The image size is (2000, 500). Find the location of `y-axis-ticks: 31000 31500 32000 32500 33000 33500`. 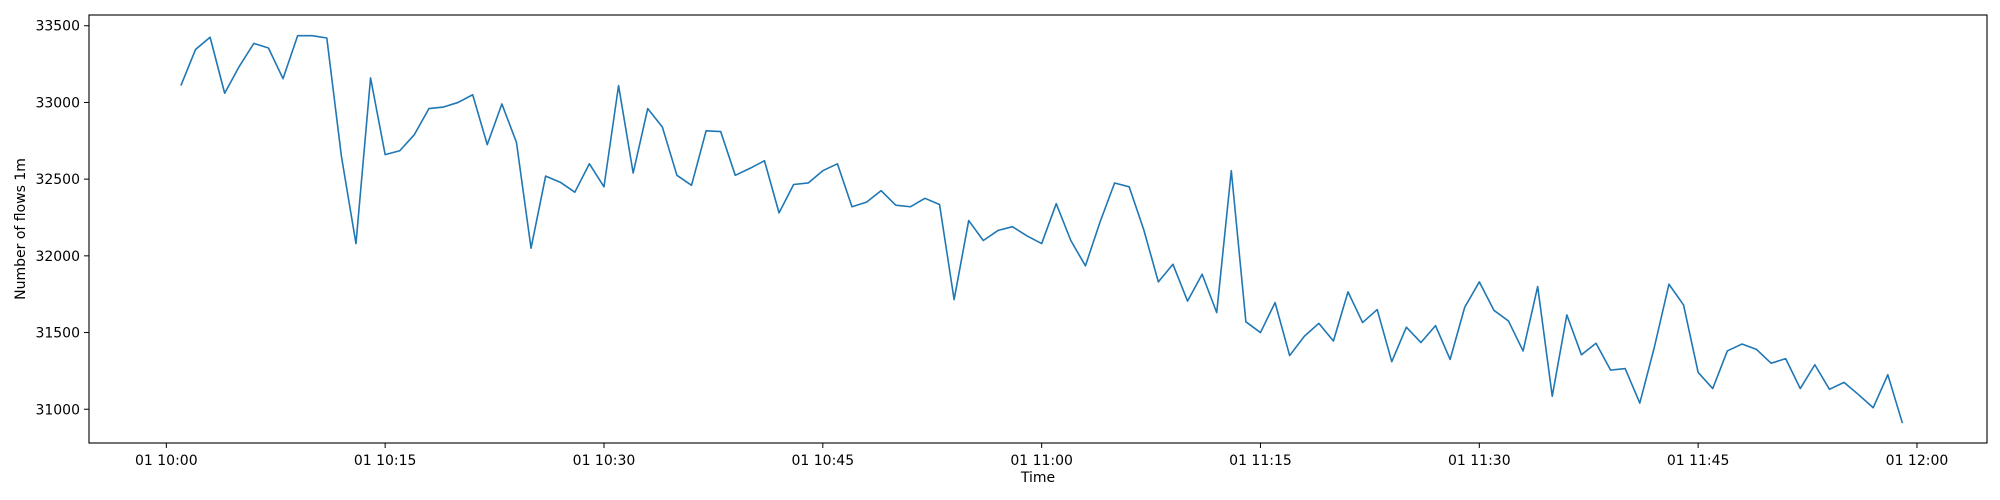

y-axis-ticks: 31000 31500 32000 32500 33000 33500 is located at coordinates (62, 218).